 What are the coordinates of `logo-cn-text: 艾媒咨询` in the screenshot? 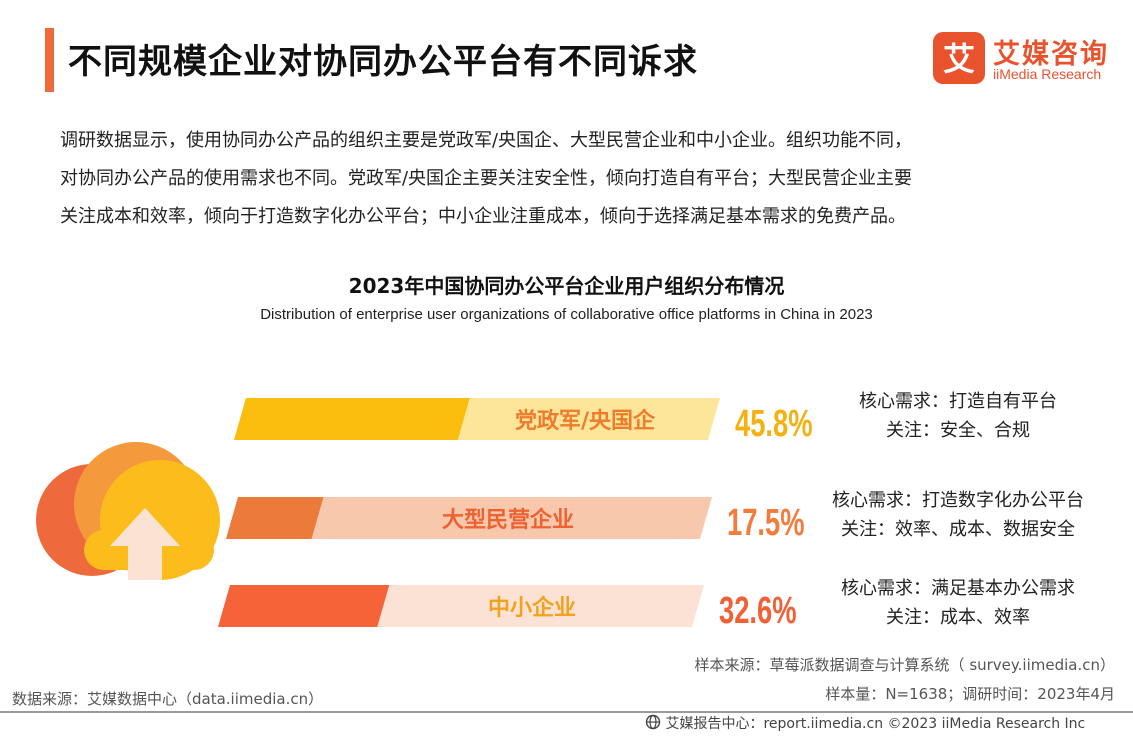 It's located at (1051, 54).